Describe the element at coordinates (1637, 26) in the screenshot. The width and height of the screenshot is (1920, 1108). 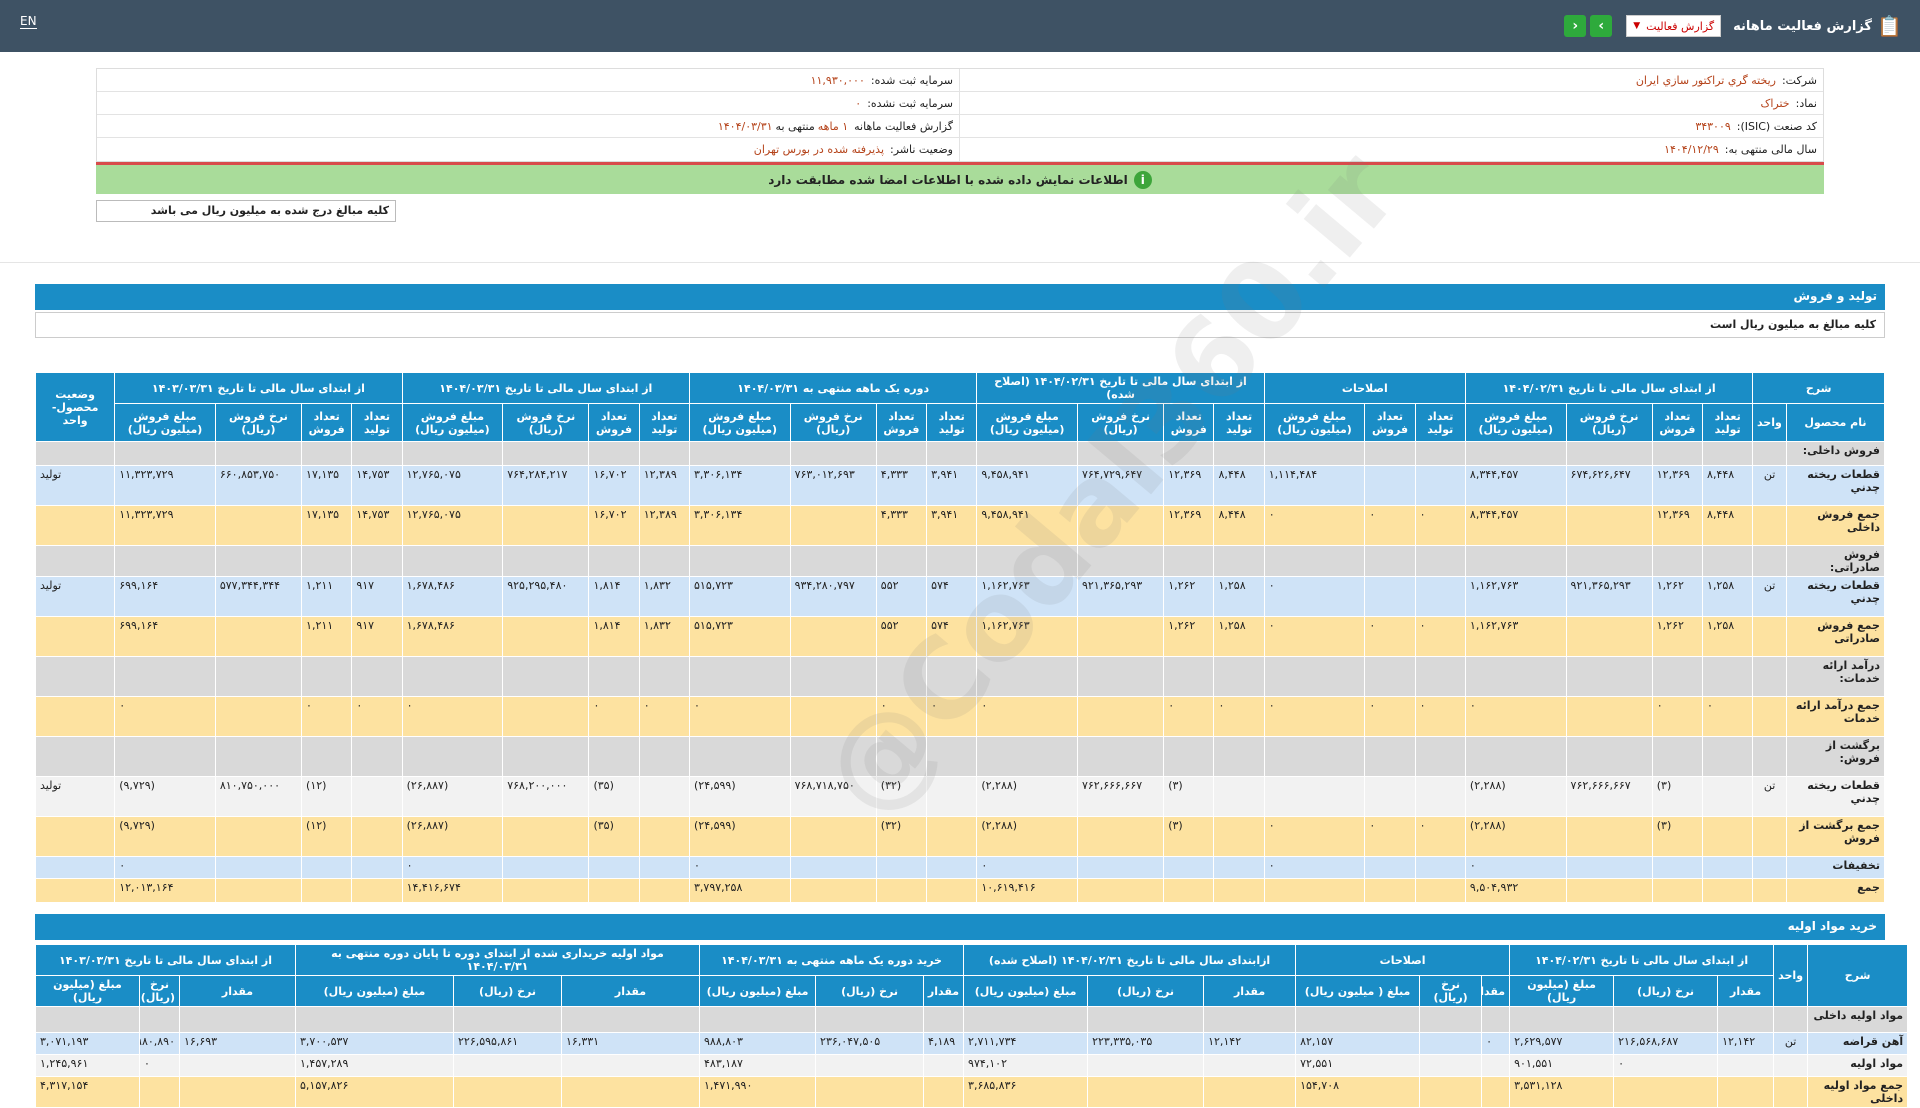
I see `chevron-down-icon: ▼` at that location.